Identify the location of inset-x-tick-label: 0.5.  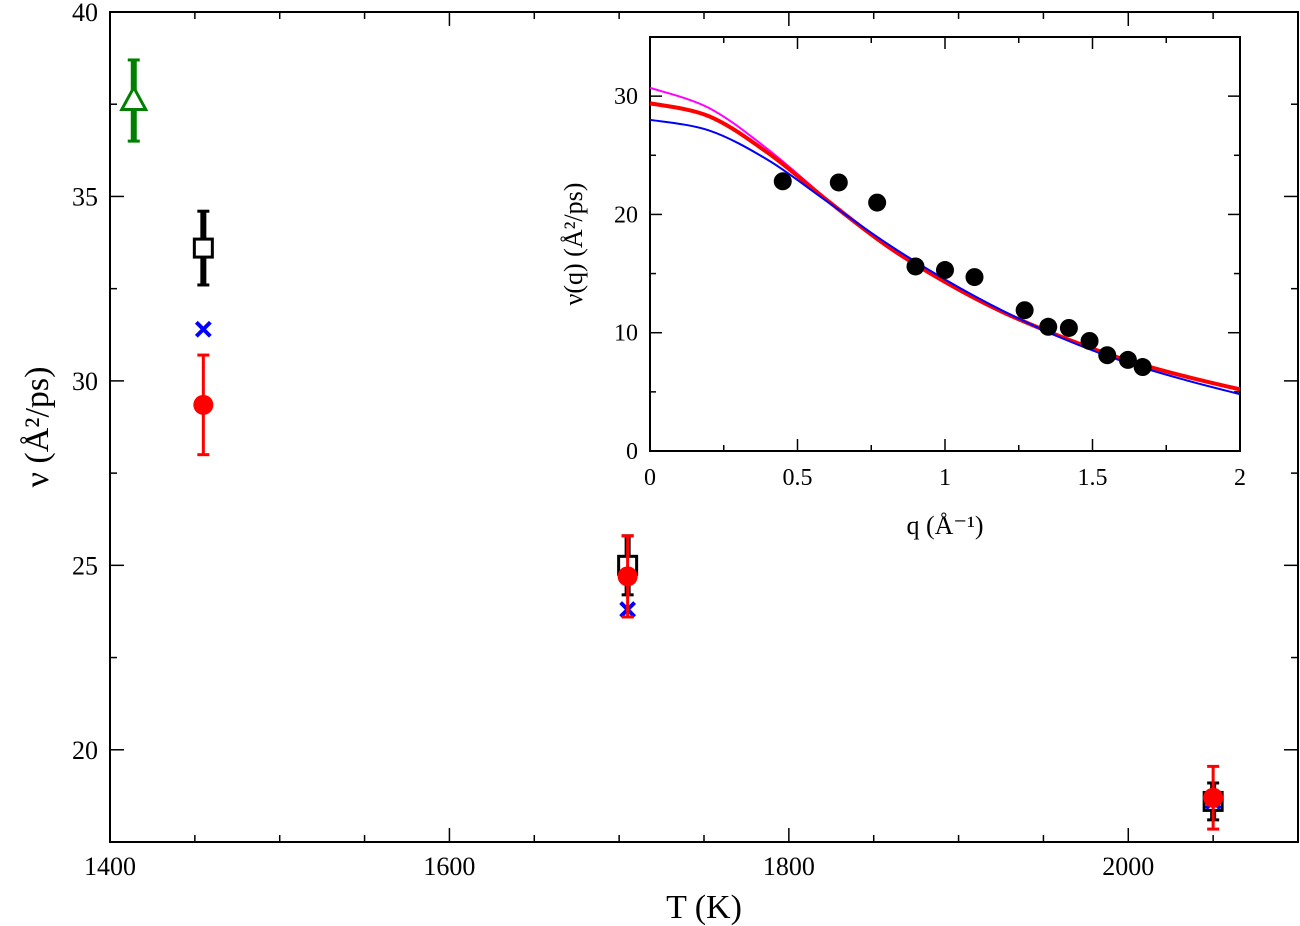
(798, 478).